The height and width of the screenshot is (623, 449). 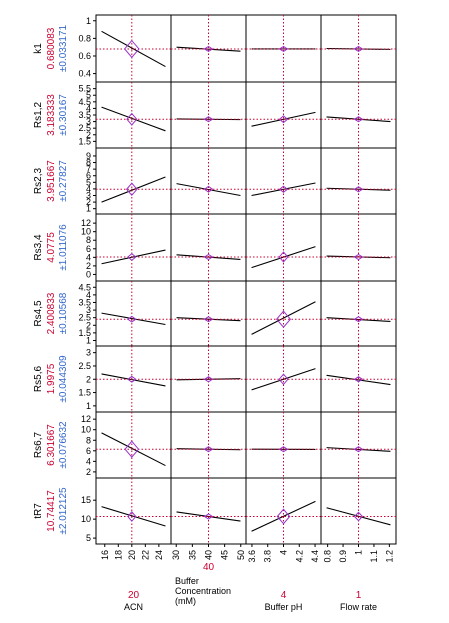 What do you see at coordinates (63, 511) in the screenshot?
I see `response-confidence-interval: ±2.012125` at bounding box center [63, 511].